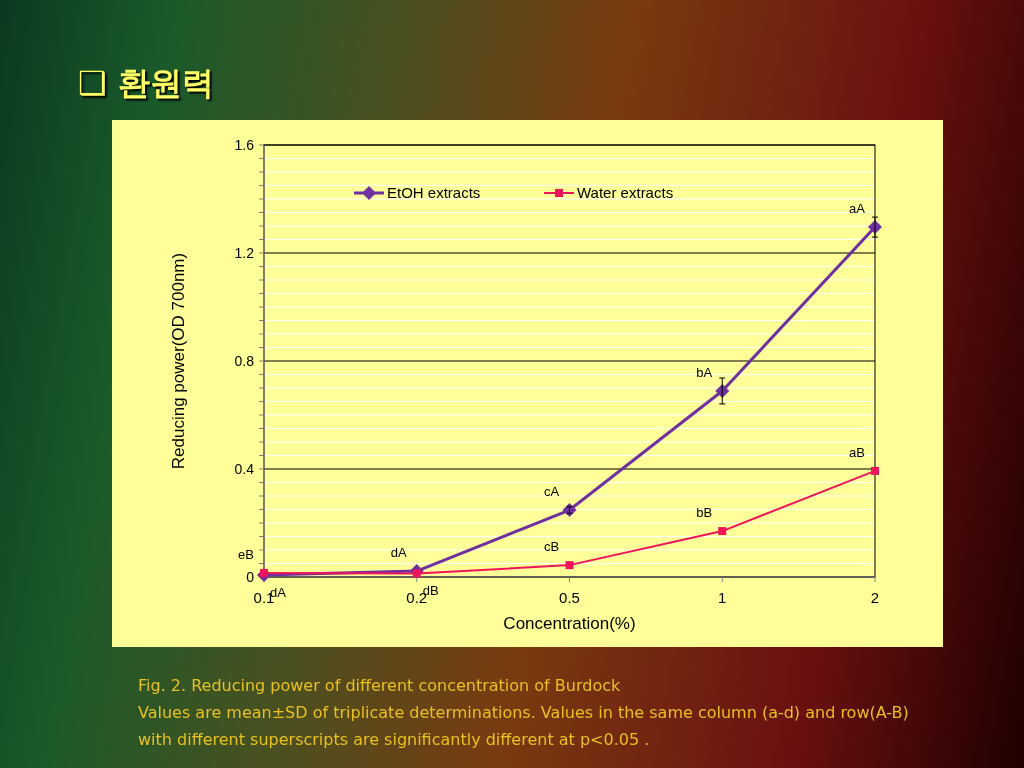 The image size is (1024, 768). Describe the element at coordinates (569, 623) in the screenshot. I see `x-axis-title: Concentration(%)` at that location.